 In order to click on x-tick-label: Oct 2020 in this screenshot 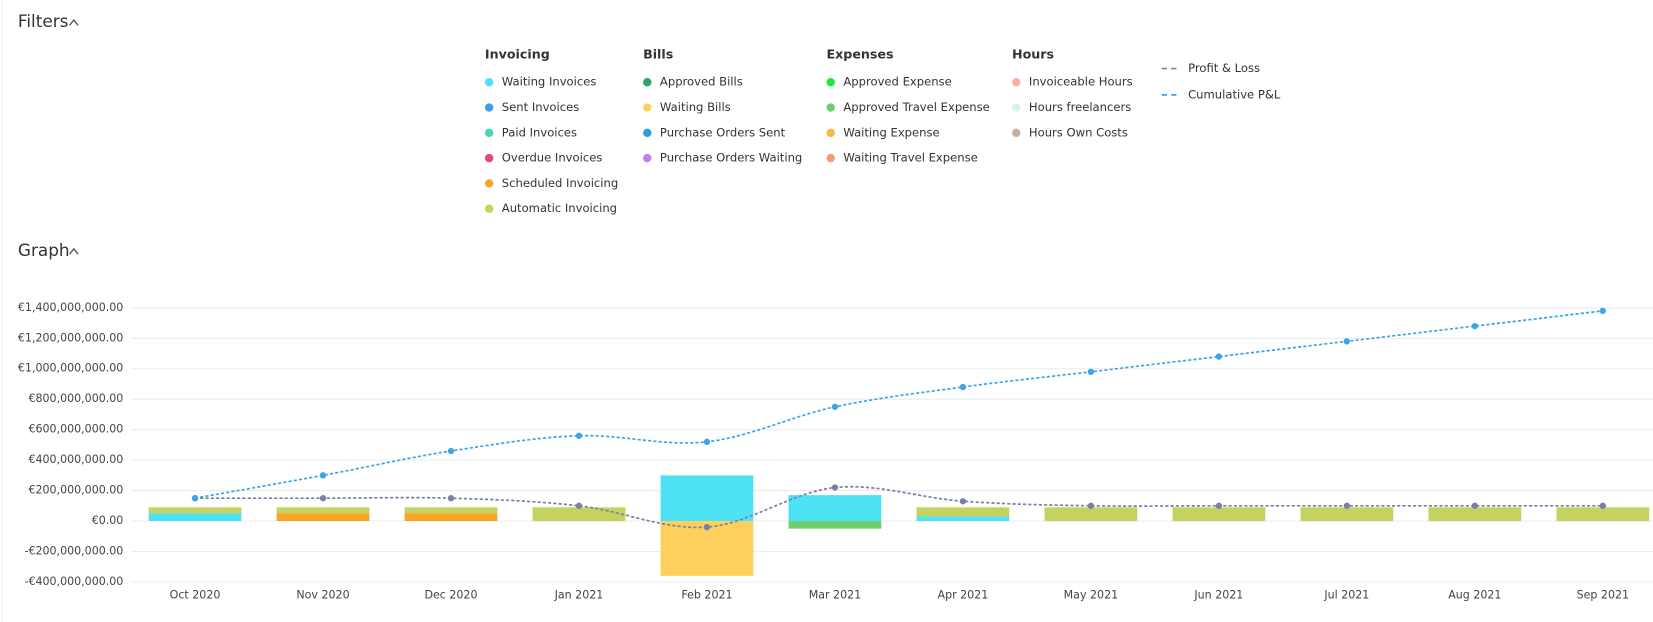, I will do `click(195, 595)`.